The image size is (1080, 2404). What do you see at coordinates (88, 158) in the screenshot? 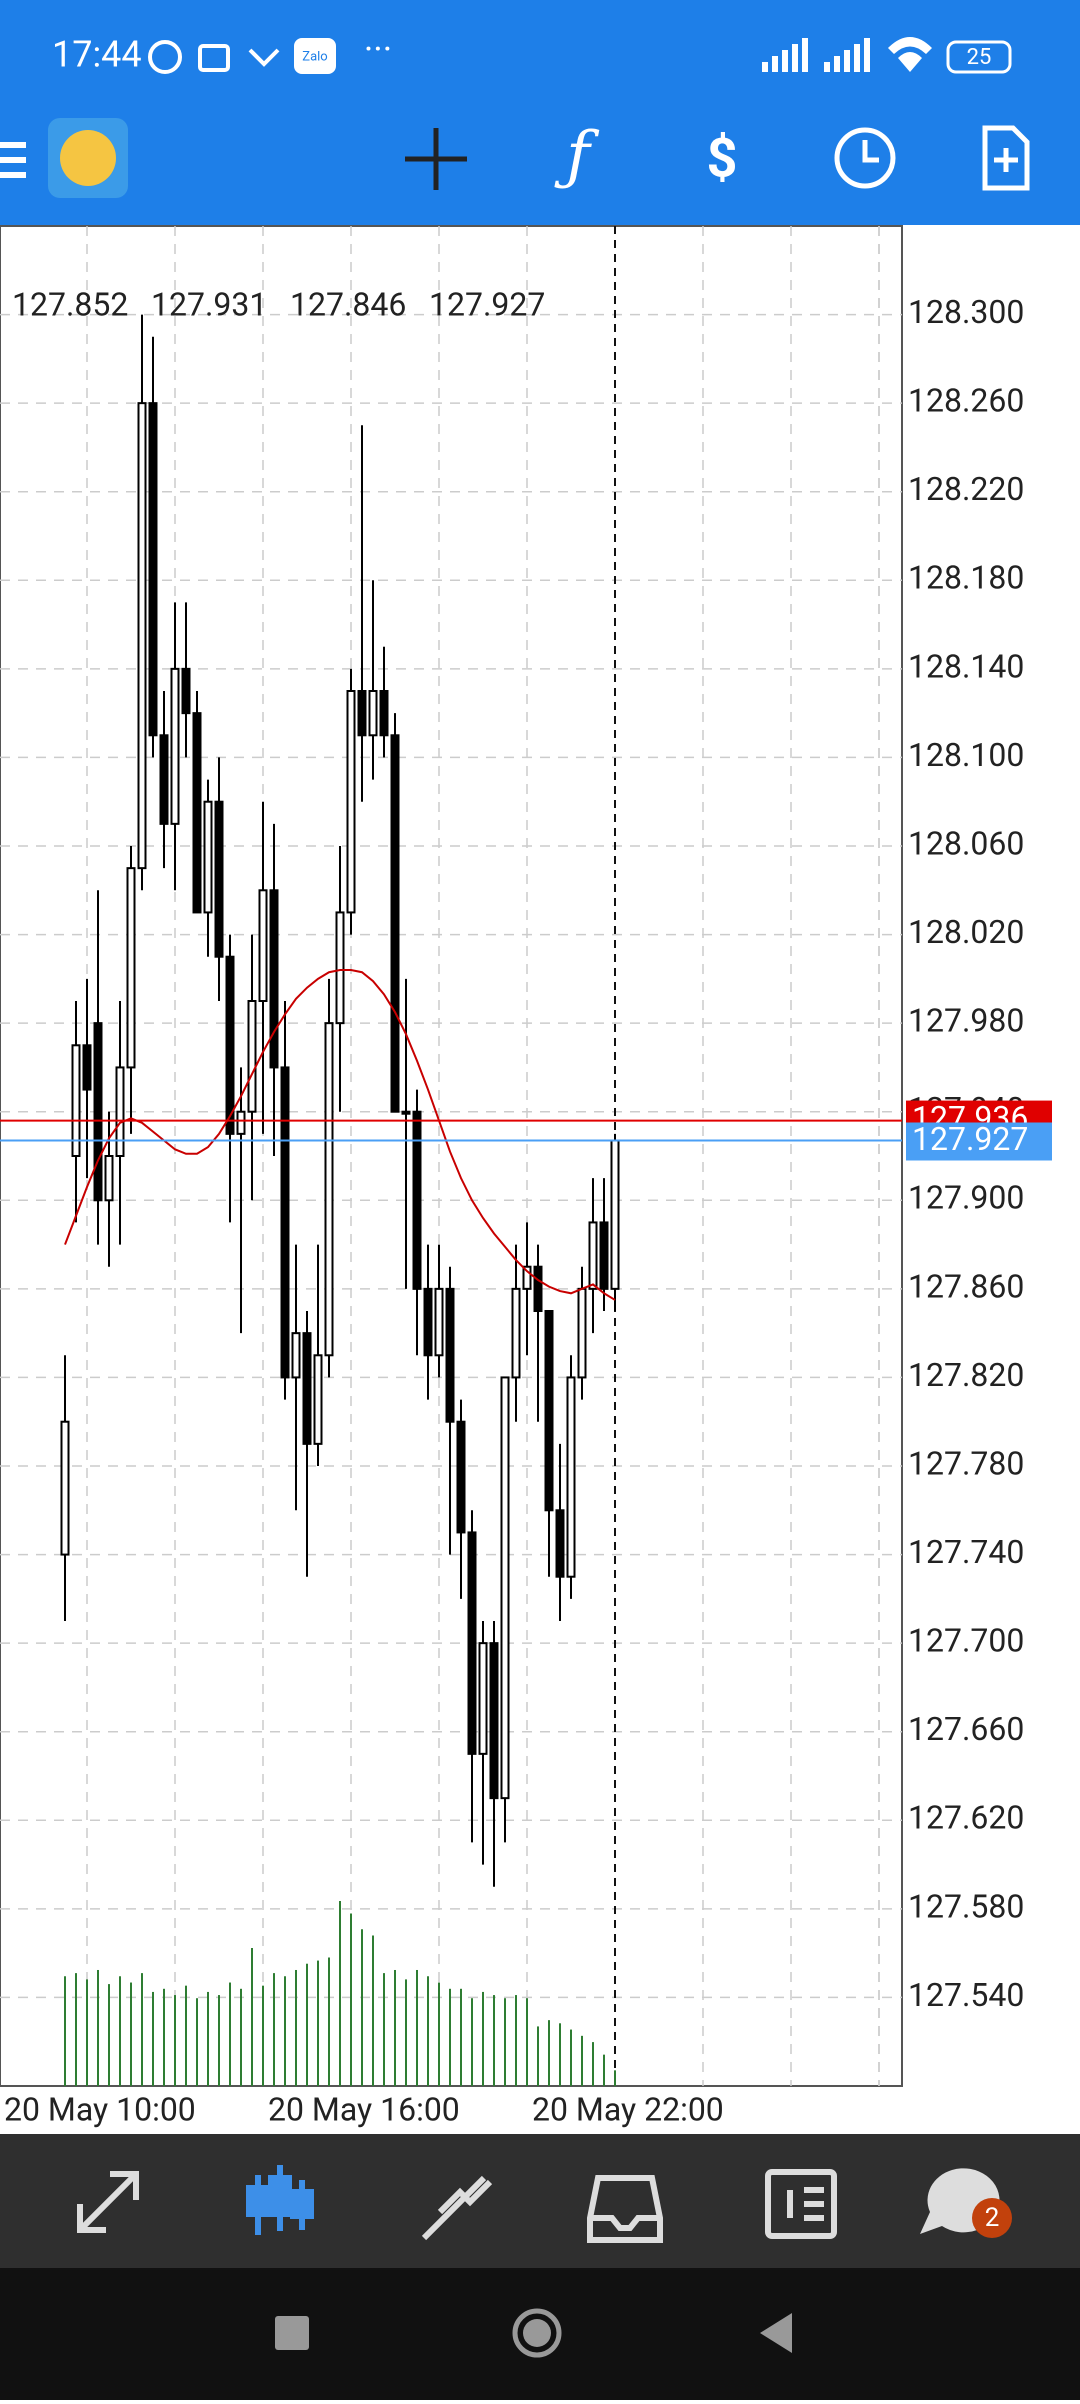
I see `app-logo-mark` at bounding box center [88, 158].